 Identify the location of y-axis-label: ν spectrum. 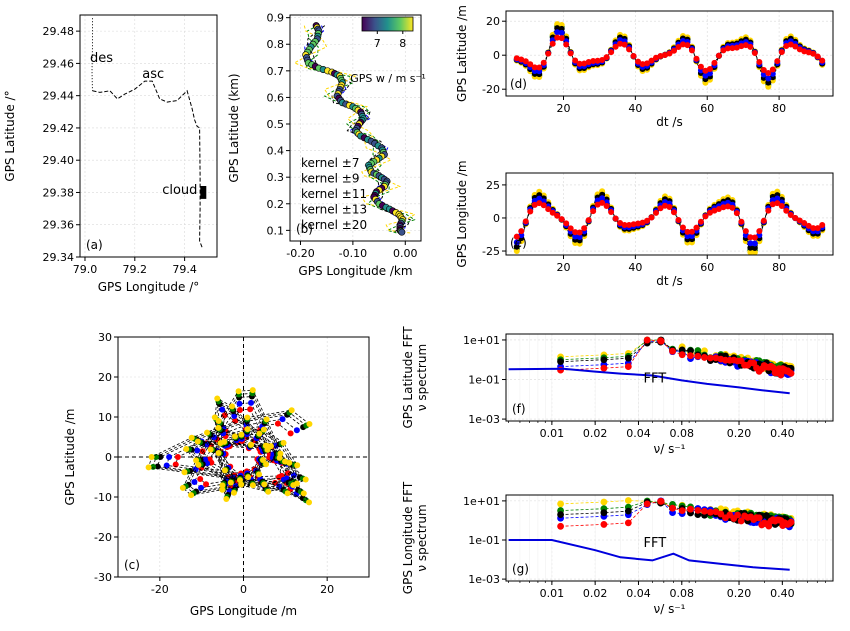
(422, 537).